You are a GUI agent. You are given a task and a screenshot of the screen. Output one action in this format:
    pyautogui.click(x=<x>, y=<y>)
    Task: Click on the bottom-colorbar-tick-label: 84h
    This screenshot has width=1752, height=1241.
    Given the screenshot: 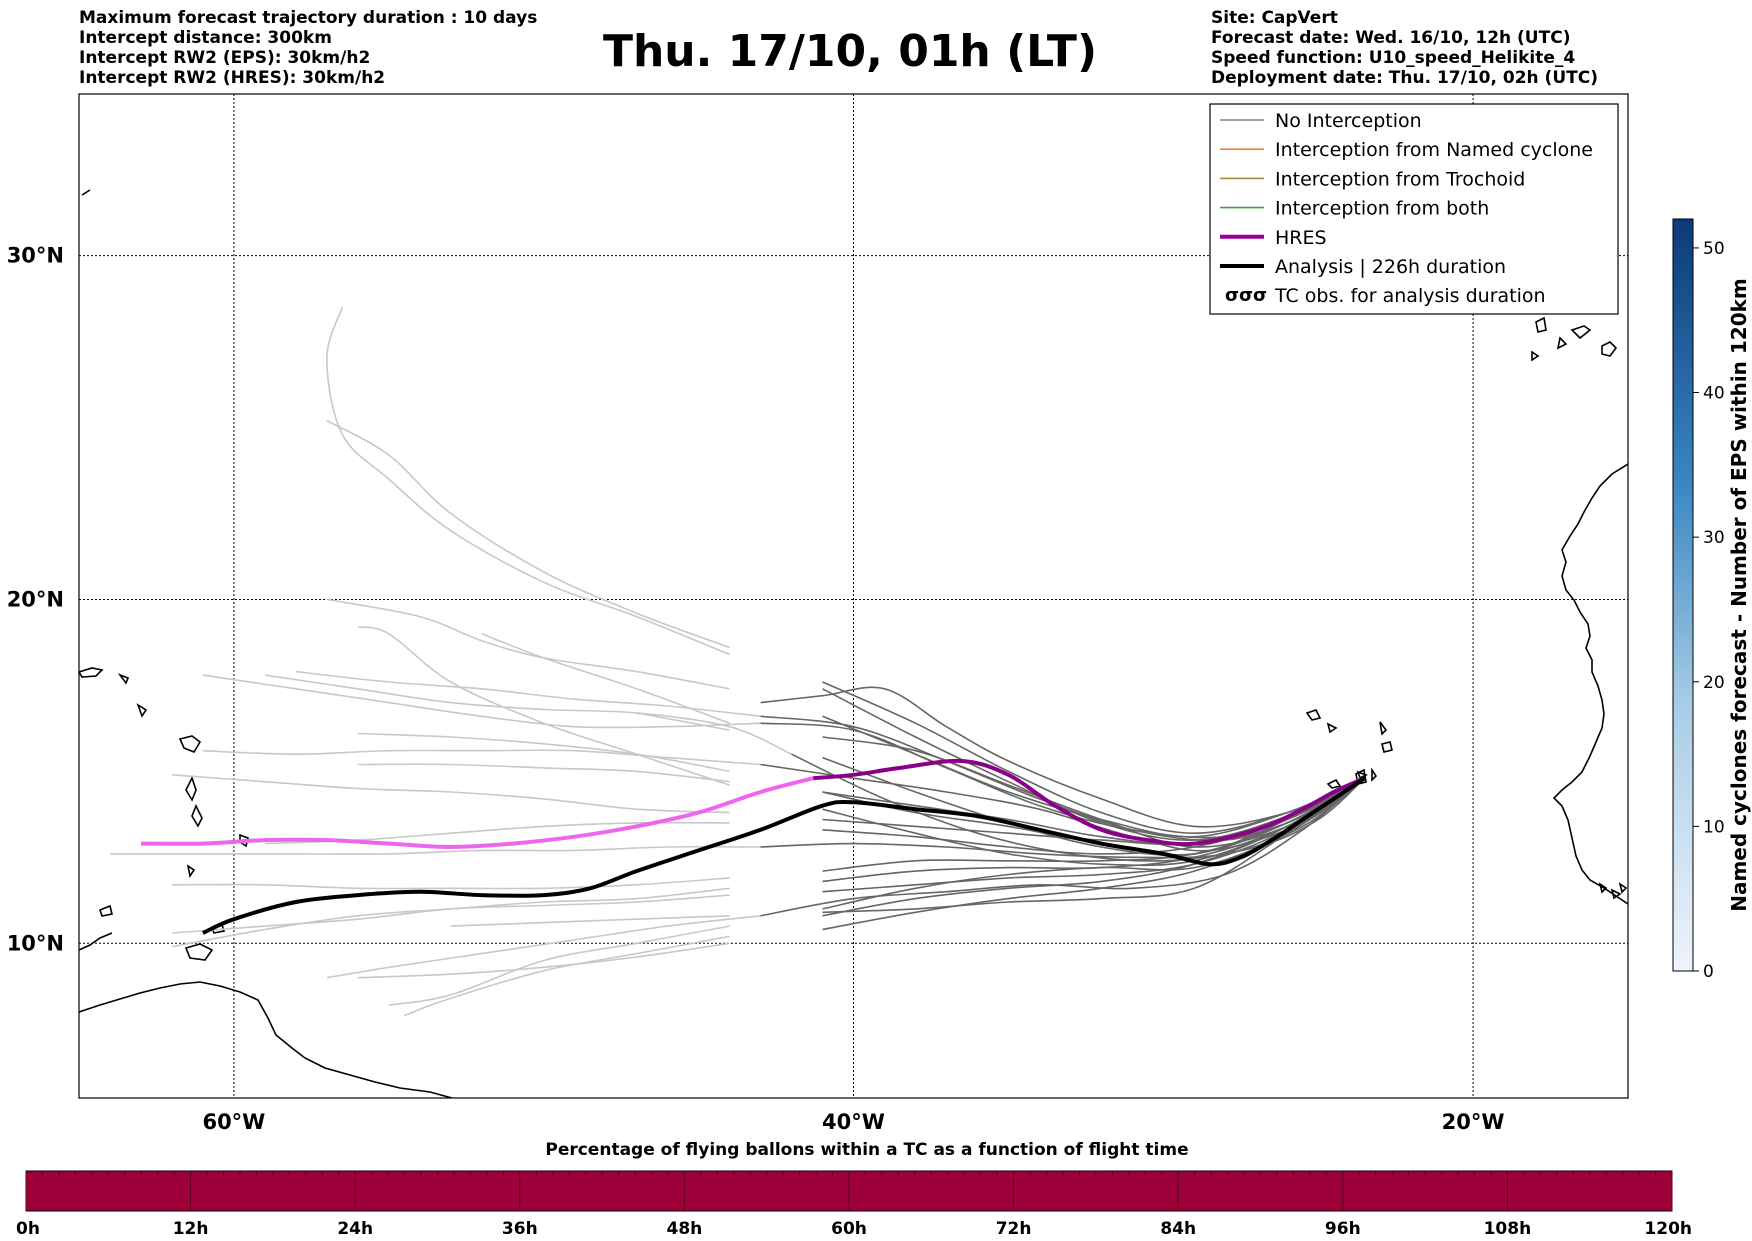 What is the action you would take?
    pyautogui.click(x=1178, y=1229)
    